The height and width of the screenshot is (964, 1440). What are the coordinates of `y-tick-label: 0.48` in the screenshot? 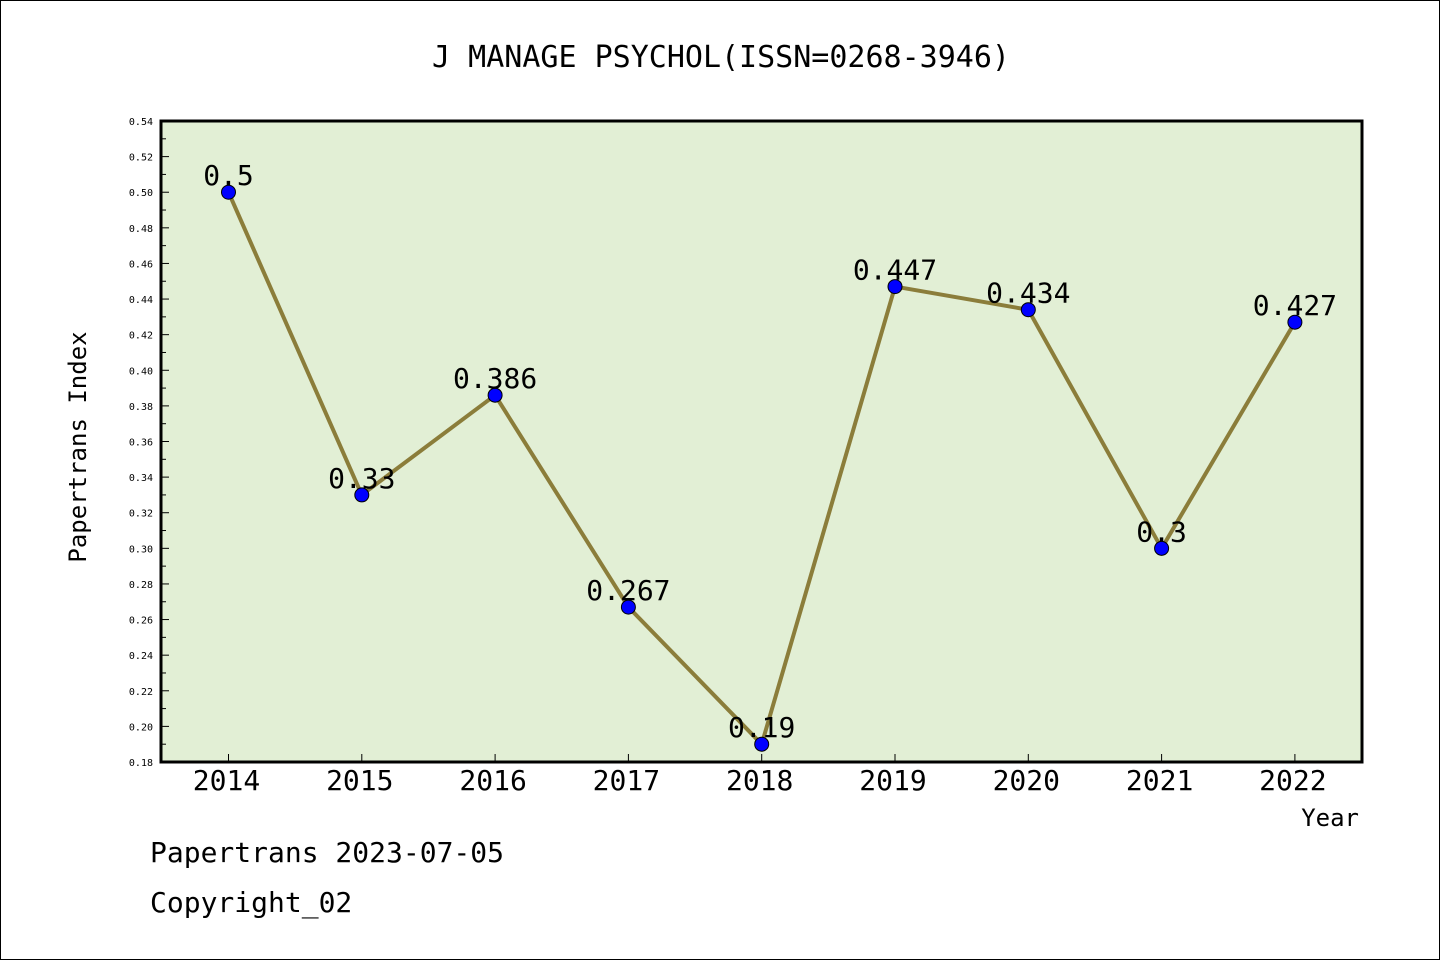 It's located at (141, 229).